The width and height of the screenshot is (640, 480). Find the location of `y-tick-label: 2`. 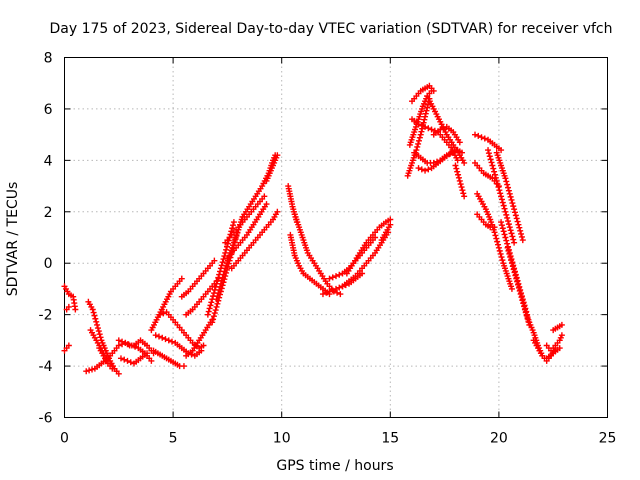

y-tick-label: 2 is located at coordinates (48, 213).